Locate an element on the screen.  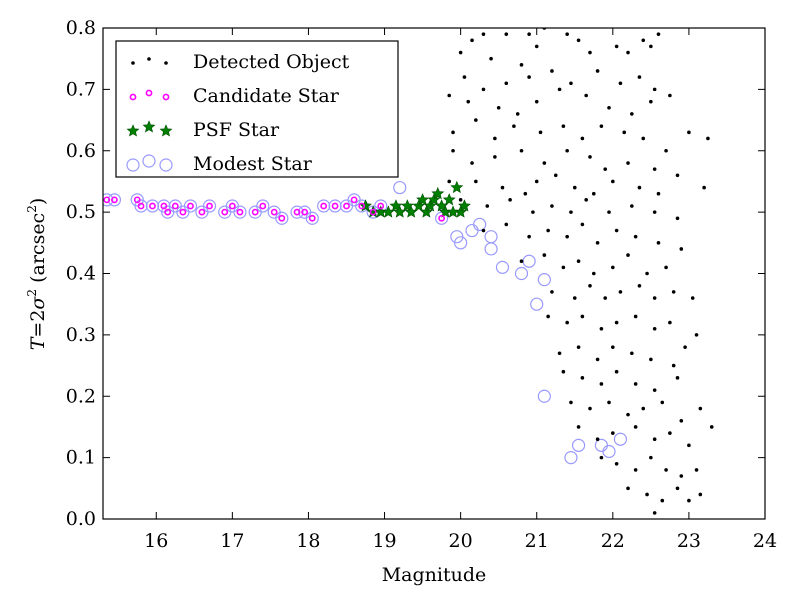
legend-frame is located at coordinates (257, 109).